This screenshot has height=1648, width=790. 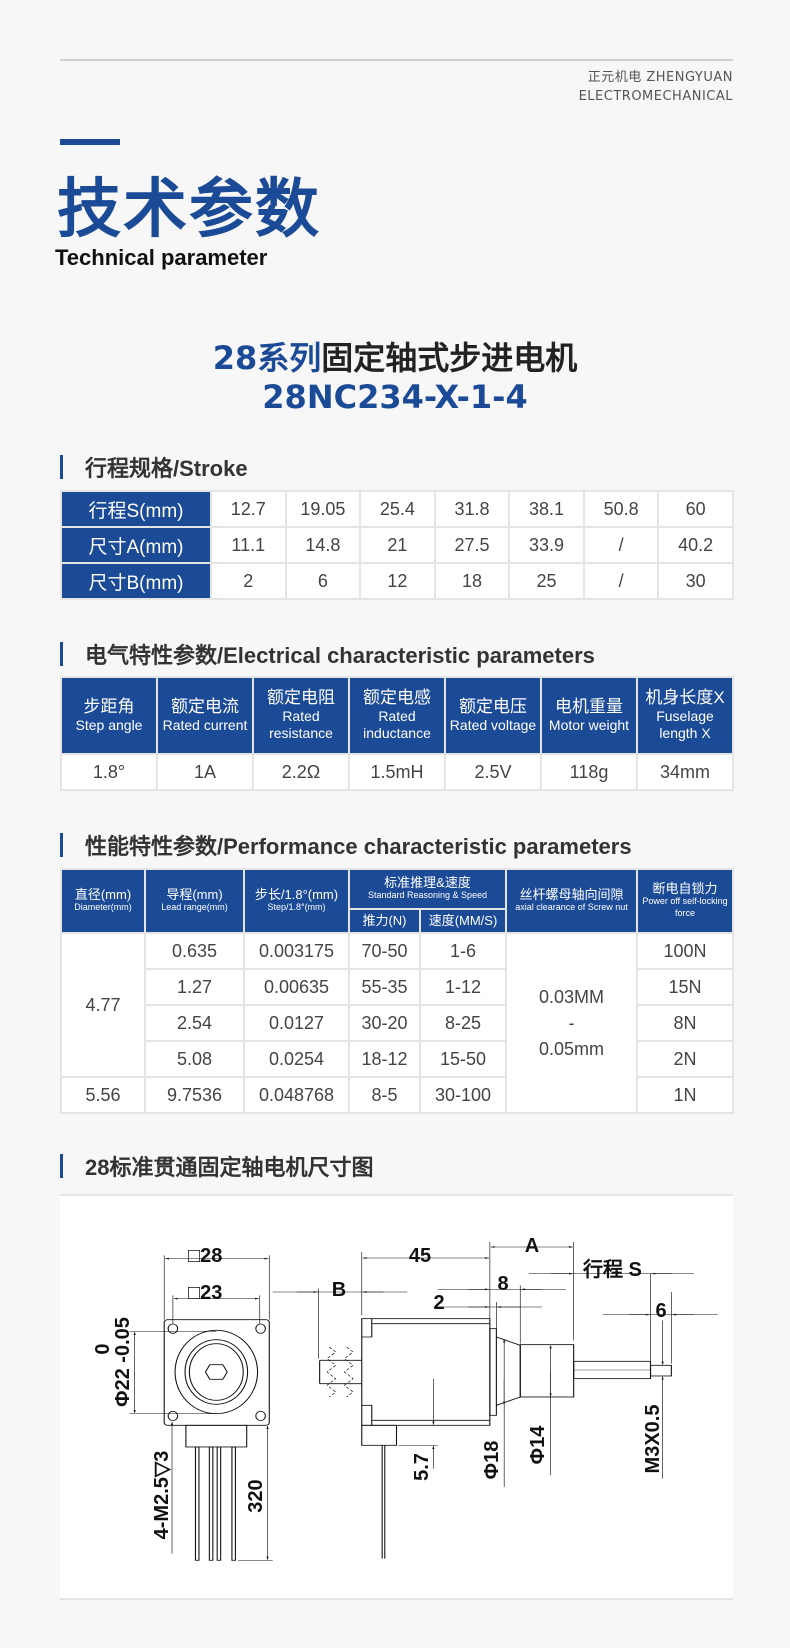 What do you see at coordinates (655, 96) in the screenshot?
I see `brand-line2: ELECTROMECHANICAL` at bounding box center [655, 96].